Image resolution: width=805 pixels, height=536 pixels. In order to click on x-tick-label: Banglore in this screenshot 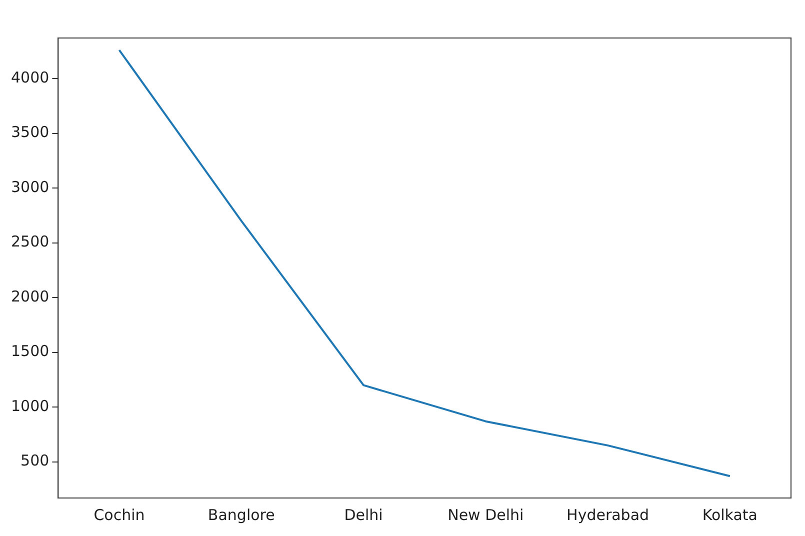, I will do `click(241, 515)`.